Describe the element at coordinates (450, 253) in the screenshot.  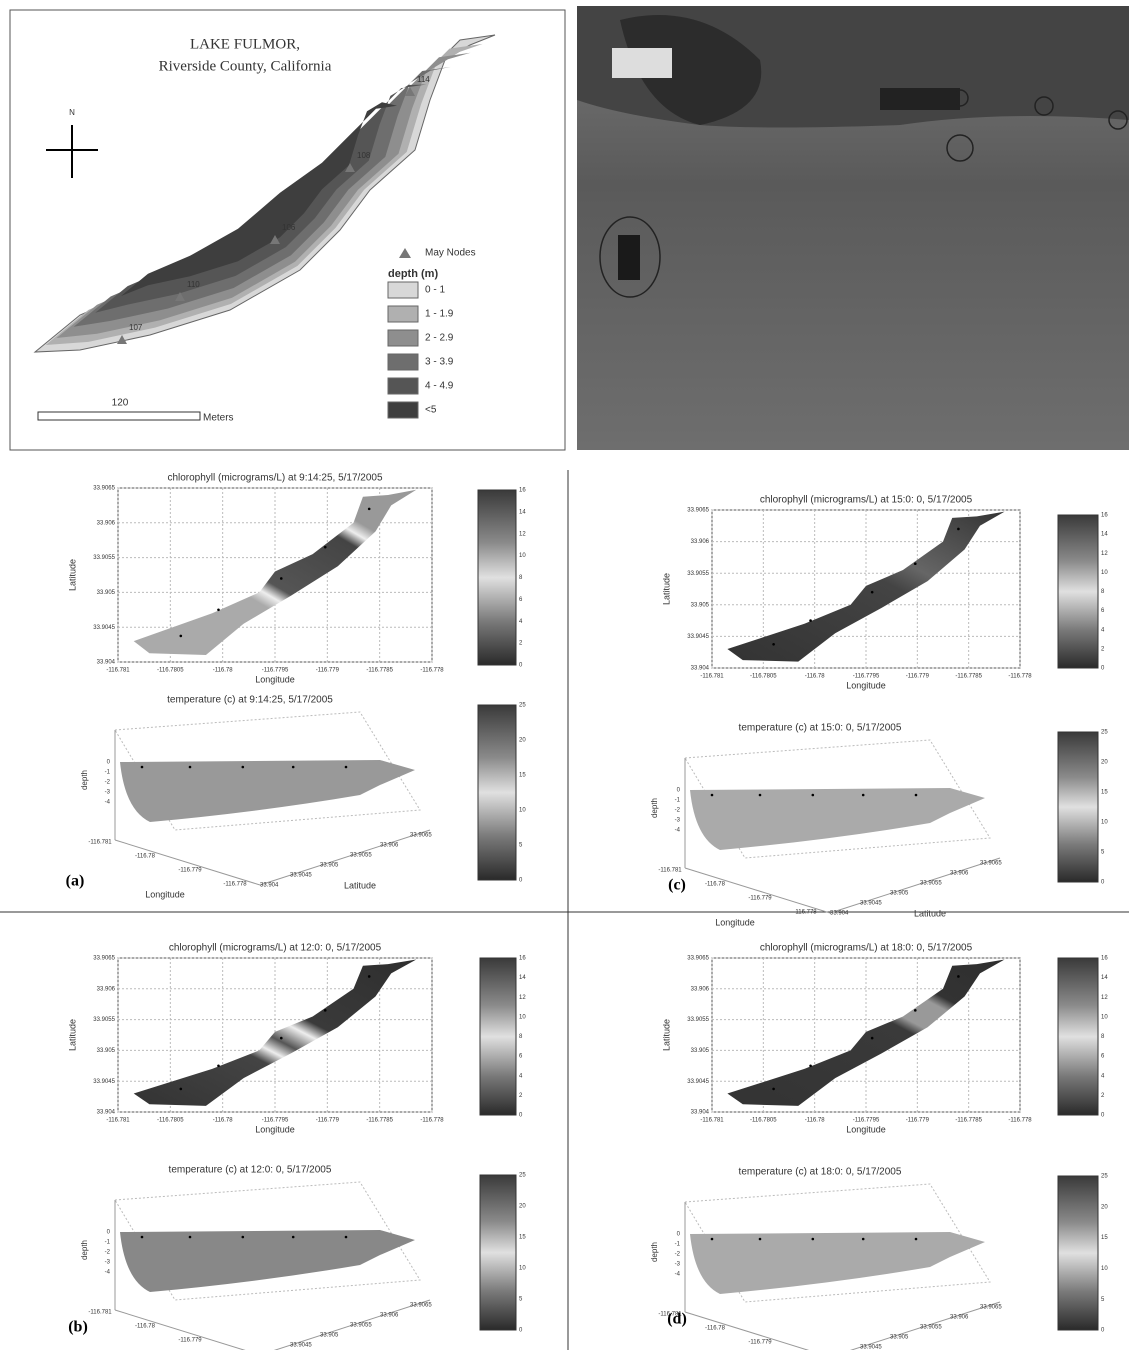
I see `legend-label: May Nodes` at that location.